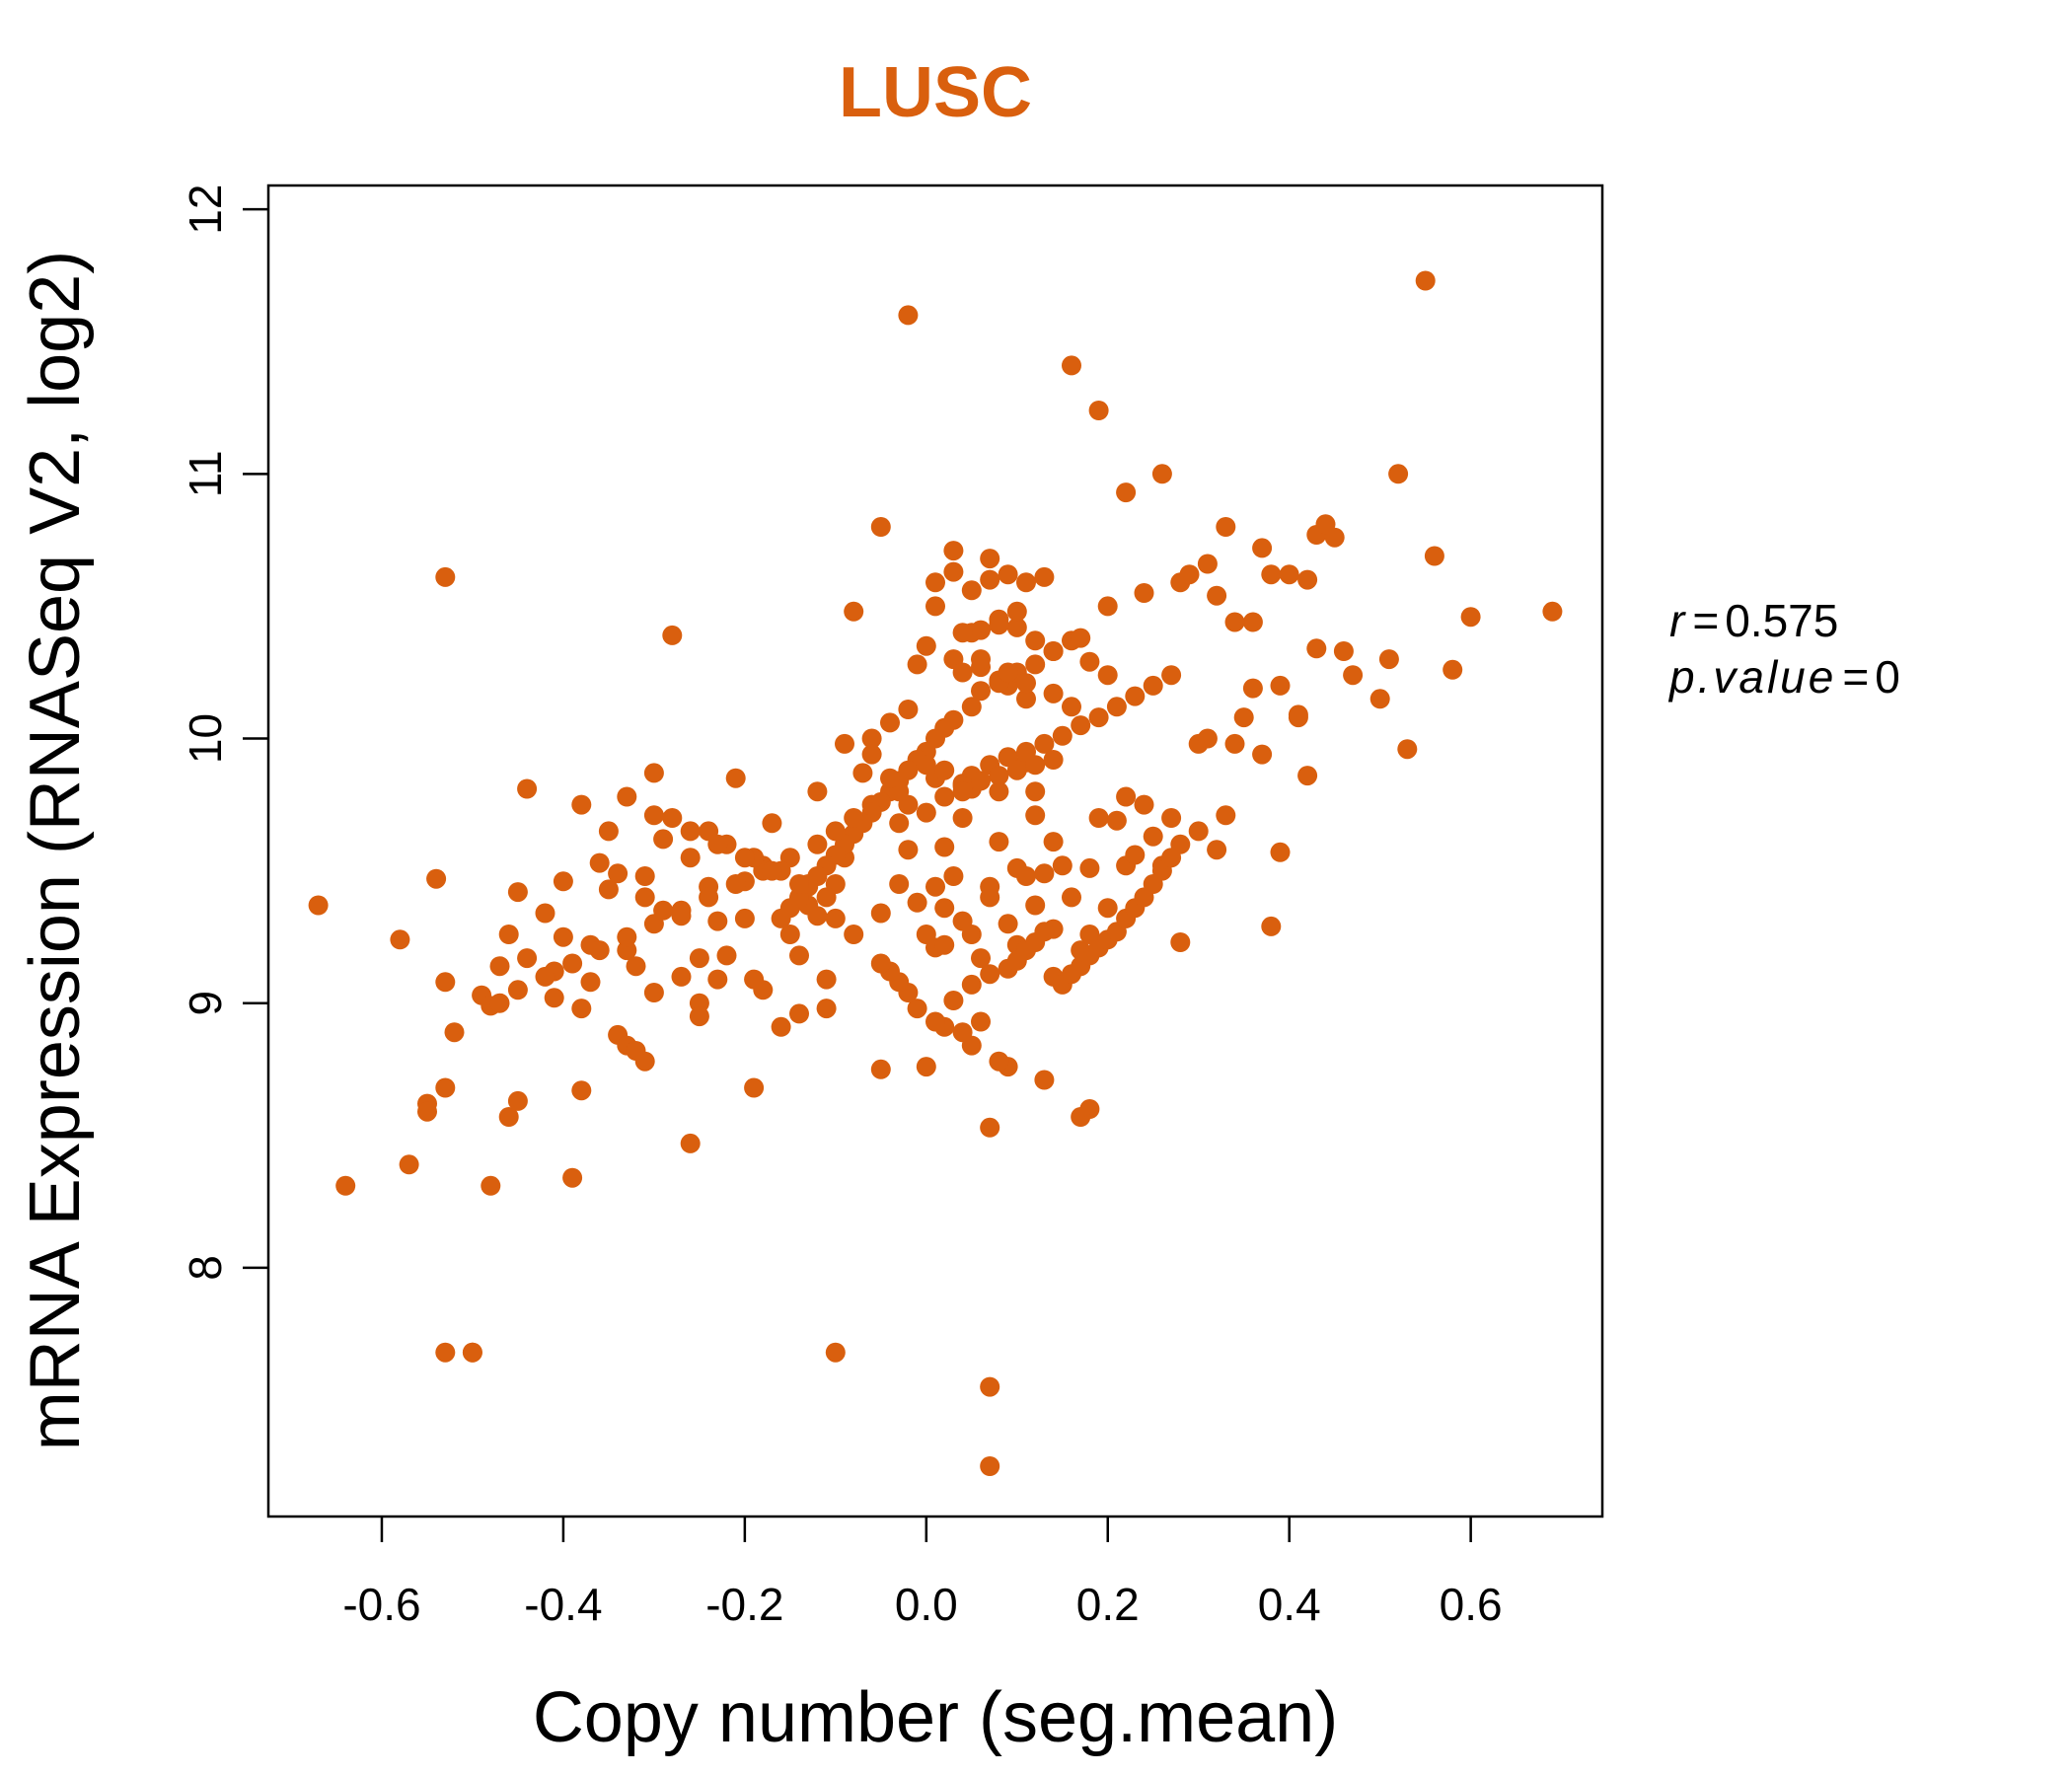 The image size is (2072, 1776). Describe the element at coordinates (1781, 621) in the screenshot. I see `r-stat-value: 0.575` at that location.